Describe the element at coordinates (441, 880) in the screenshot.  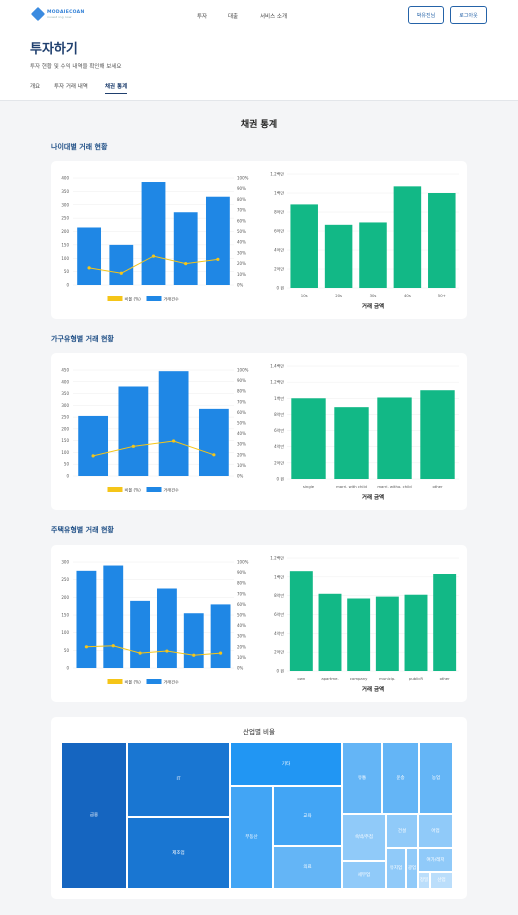
I see `treemap-cell: 산업` at that location.